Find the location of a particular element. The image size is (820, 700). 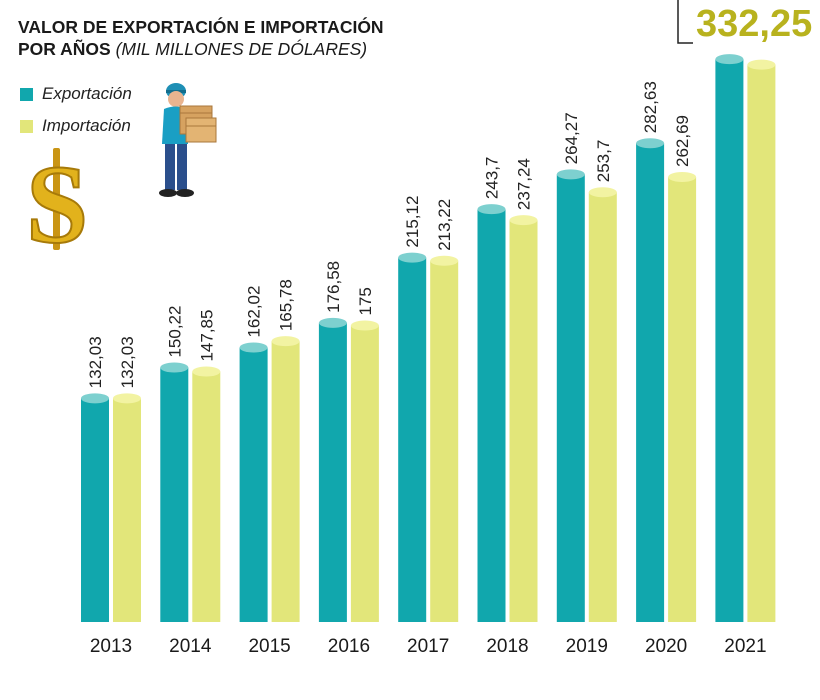

chart-legend: Exportación Importación is located at coordinates (76, 110).